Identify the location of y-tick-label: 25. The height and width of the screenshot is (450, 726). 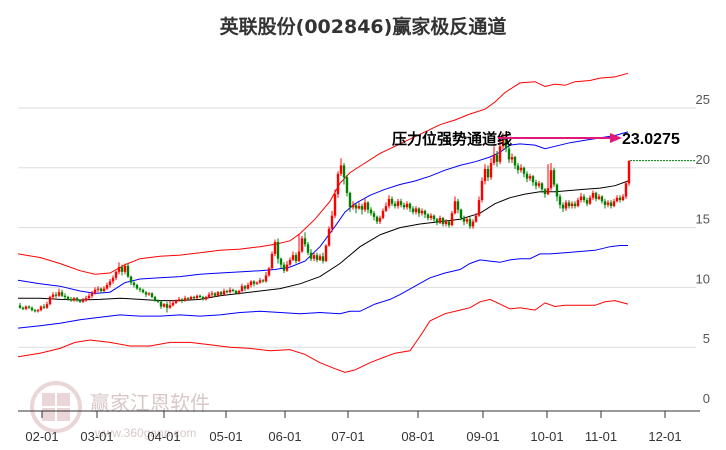
(703, 99).